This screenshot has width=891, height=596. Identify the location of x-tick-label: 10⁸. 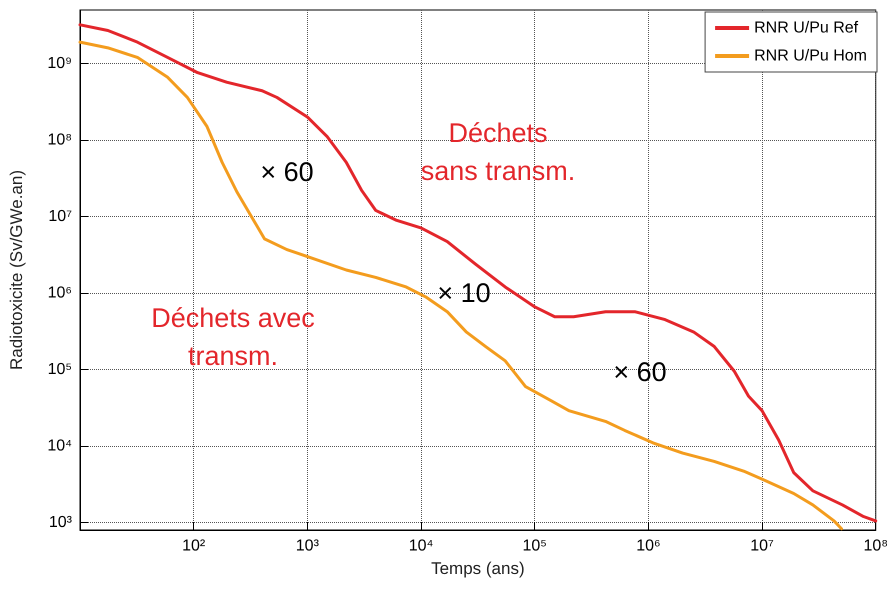
(875, 546).